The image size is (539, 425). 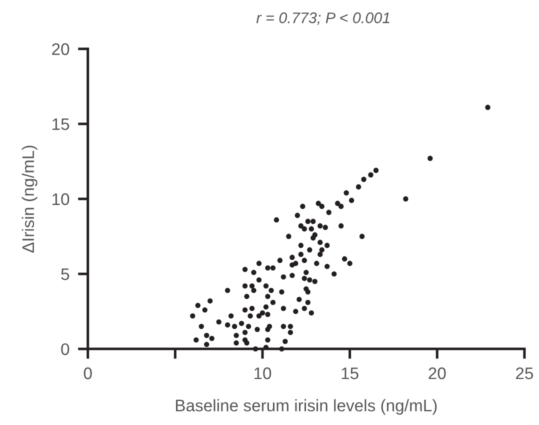 I want to click on x-axis-title: Baseline serum irisin levels (ng/mL), so click(x=306, y=407).